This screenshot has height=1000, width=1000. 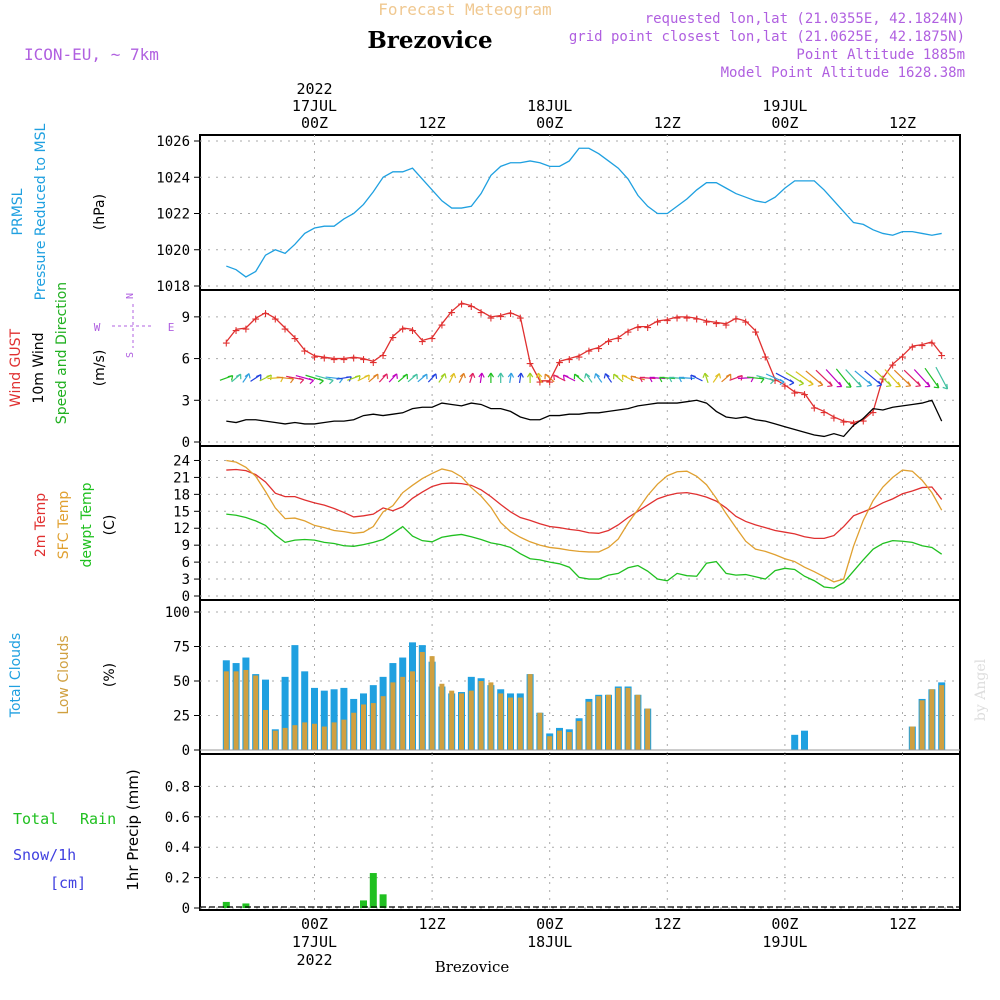 I want to click on y-tick-label: 6, so click(x=186, y=563).